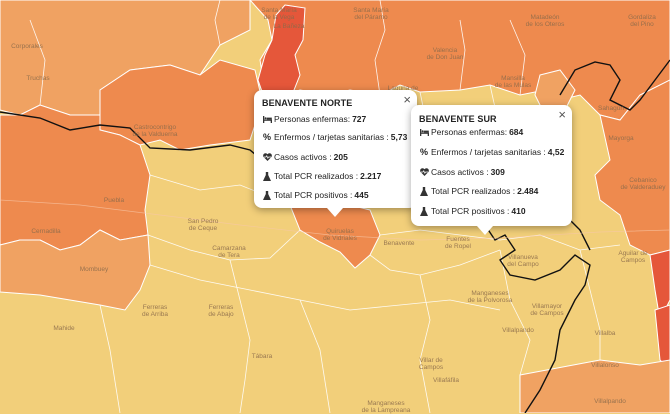 This screenshot has height=414, width=670. What do you see at coordinates (632, 167) in the screenshot?
I see `zone-mayorga` at bounding box center [632, 167].